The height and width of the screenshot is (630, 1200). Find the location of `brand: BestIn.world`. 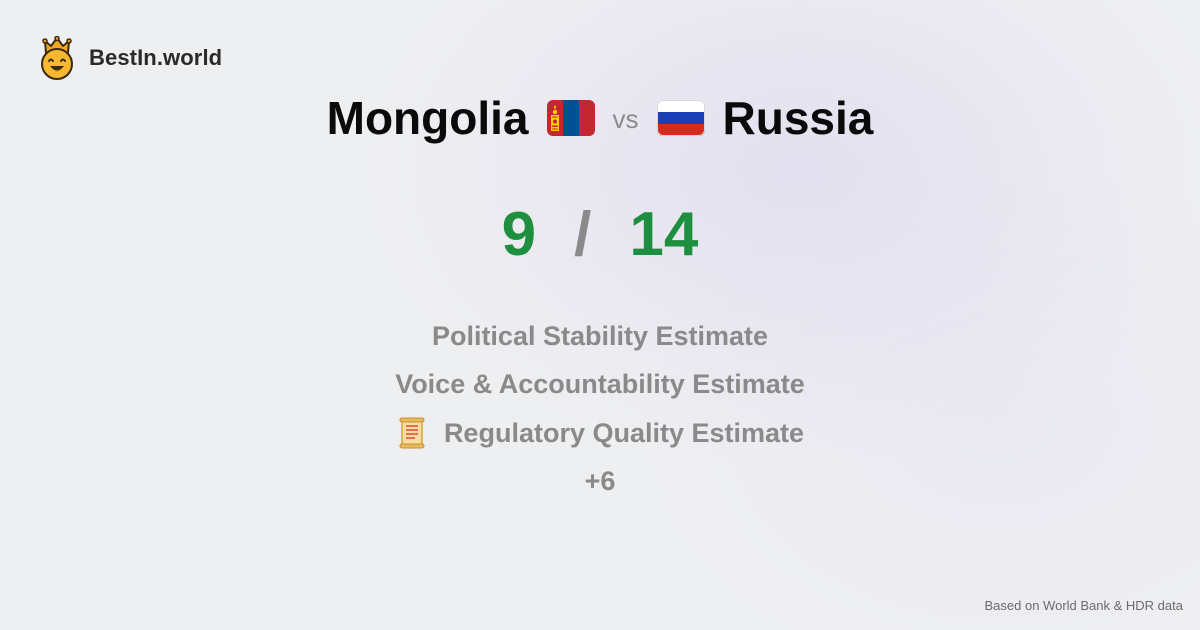

brand: BestIn.world is located at coordinates (130, 58).